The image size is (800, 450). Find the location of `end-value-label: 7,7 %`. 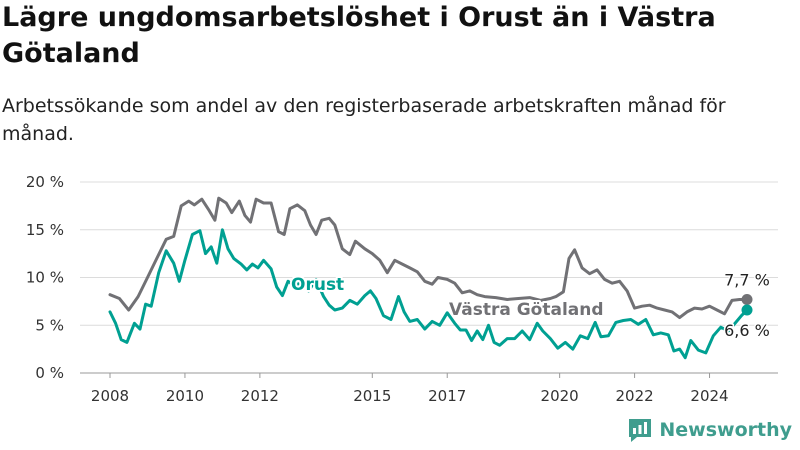

end-value-label: 7,7 % is located at coordinates (747, 279).